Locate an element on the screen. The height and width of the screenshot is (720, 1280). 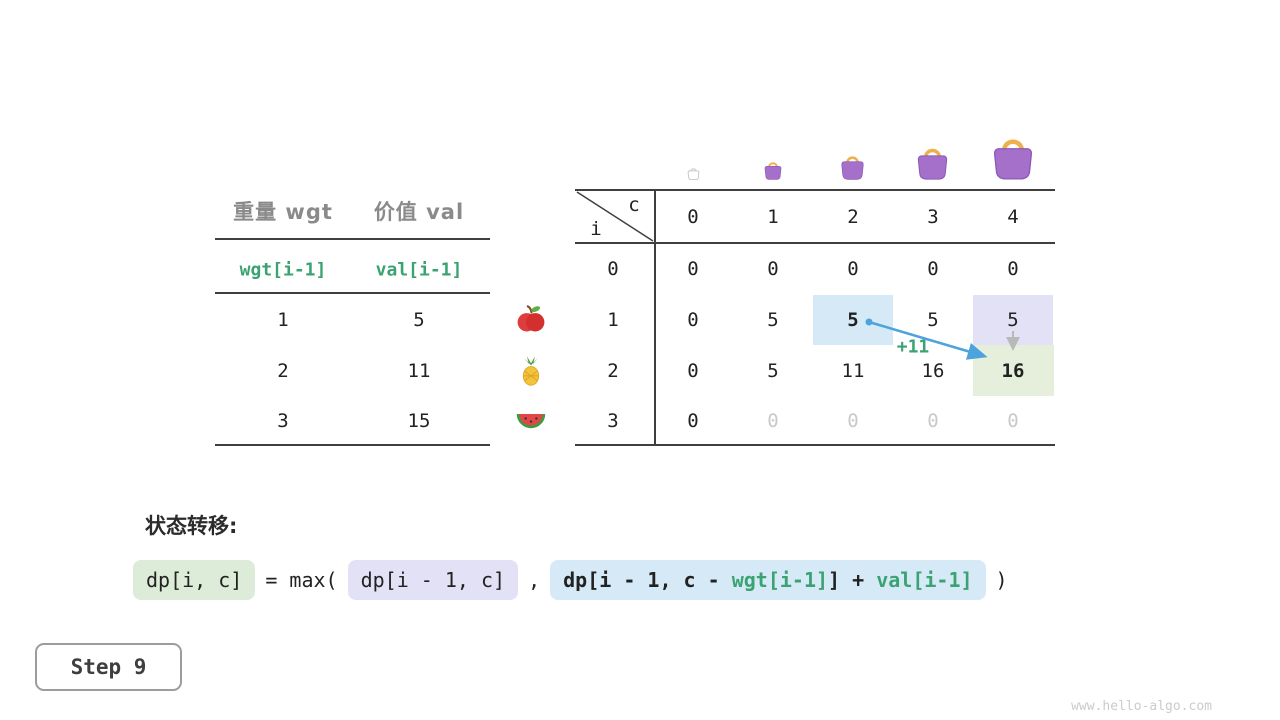
item-table-rule-top is located at coordinates (352, 239).